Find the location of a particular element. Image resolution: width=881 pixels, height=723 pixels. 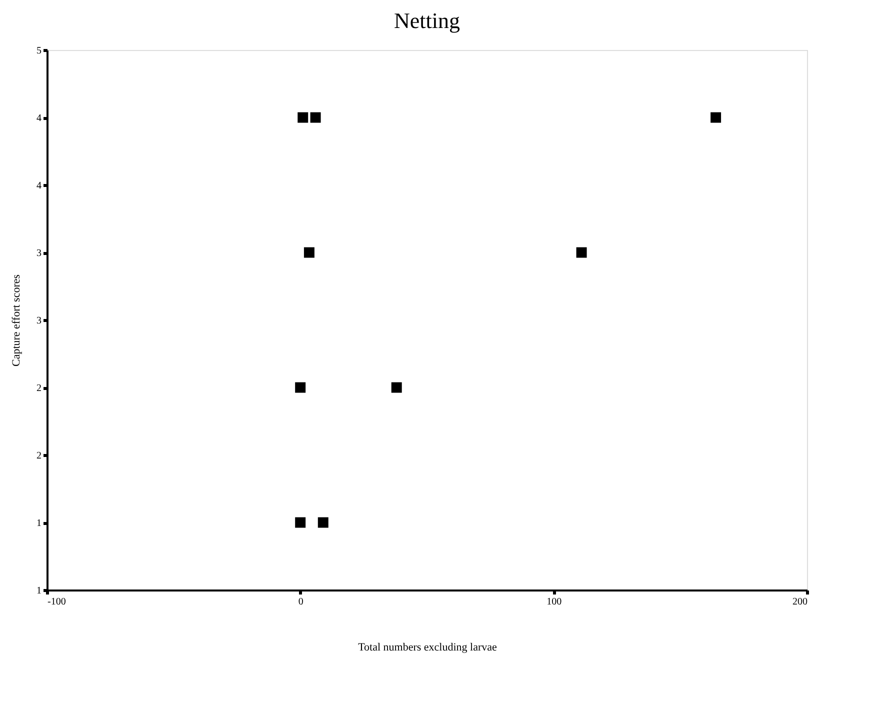

y-tick-label: 5 is located at coordinates (39, 51).